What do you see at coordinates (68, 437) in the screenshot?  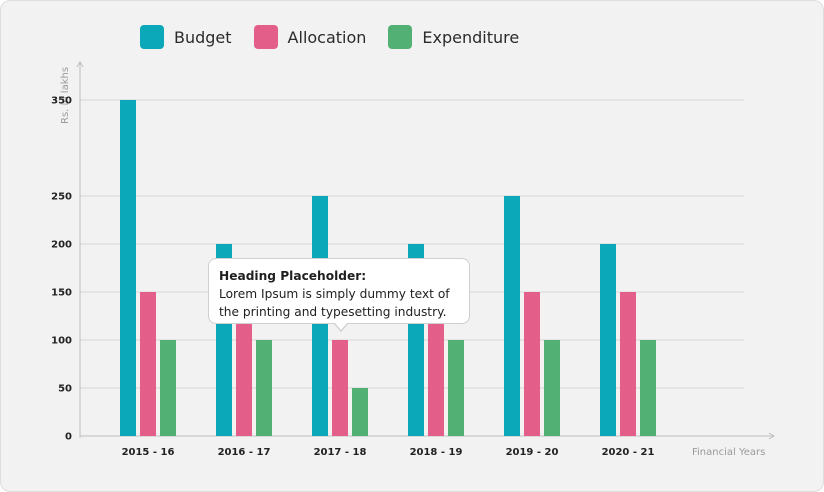 I see `y-tick-label: 0` at bounding box center [68, 437].